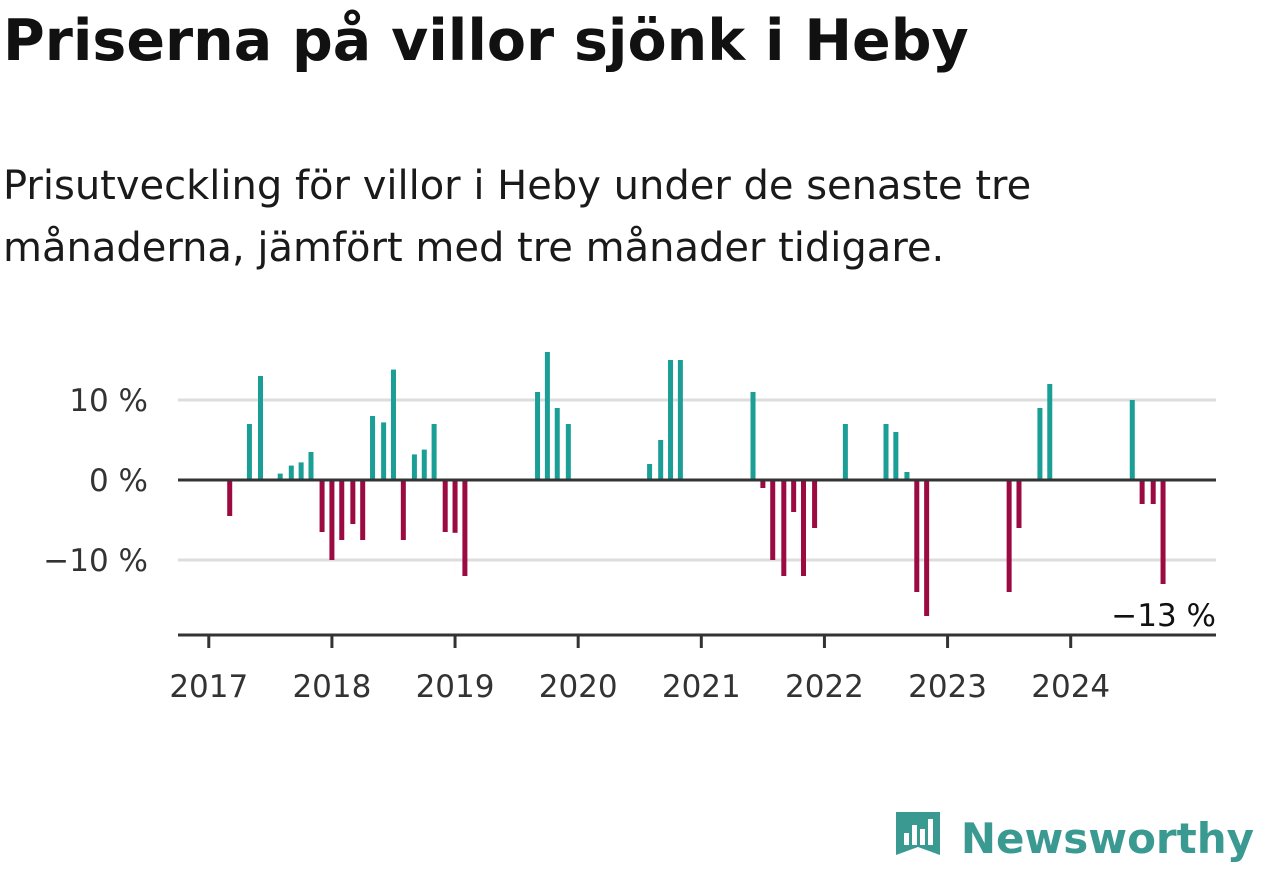 Image resolution: width=1262 pixels, height=879 pixels. Describe the element at coordinates (118, 481) in the screenshot. I see `y-tick-label: 0 %` at that location.